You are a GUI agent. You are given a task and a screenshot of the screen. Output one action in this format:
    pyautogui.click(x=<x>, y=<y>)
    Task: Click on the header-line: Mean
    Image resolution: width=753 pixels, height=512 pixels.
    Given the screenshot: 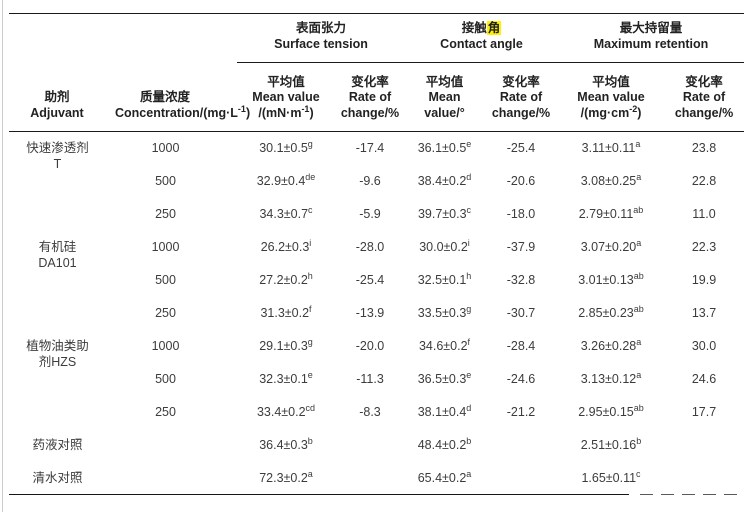 What is the action you would take?
    pyautogui.click(x=444, y=97)
    